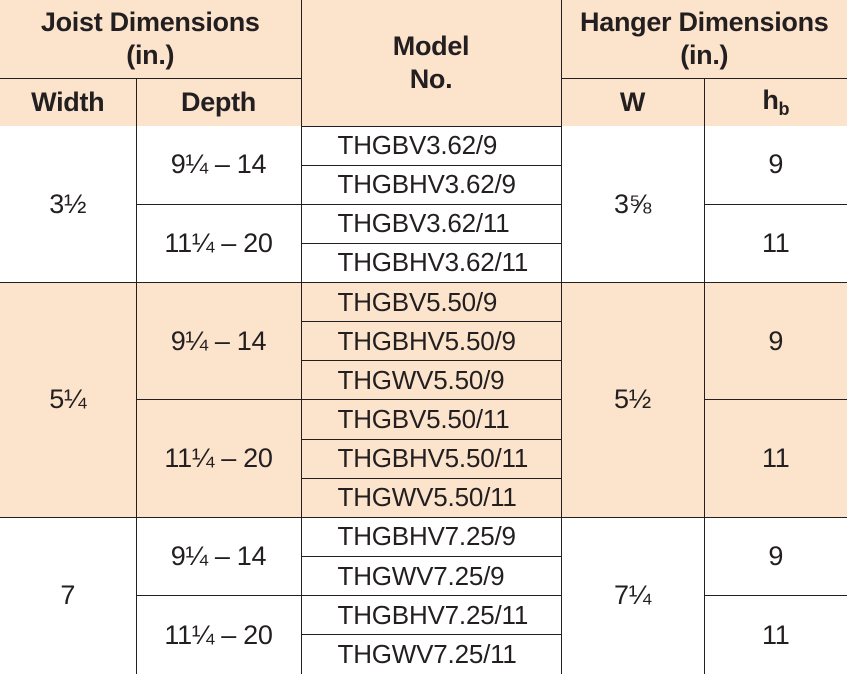 The image size is (847, 674). I want to click on model-number-cell: THGWV7.25/9, so click(431, 576).